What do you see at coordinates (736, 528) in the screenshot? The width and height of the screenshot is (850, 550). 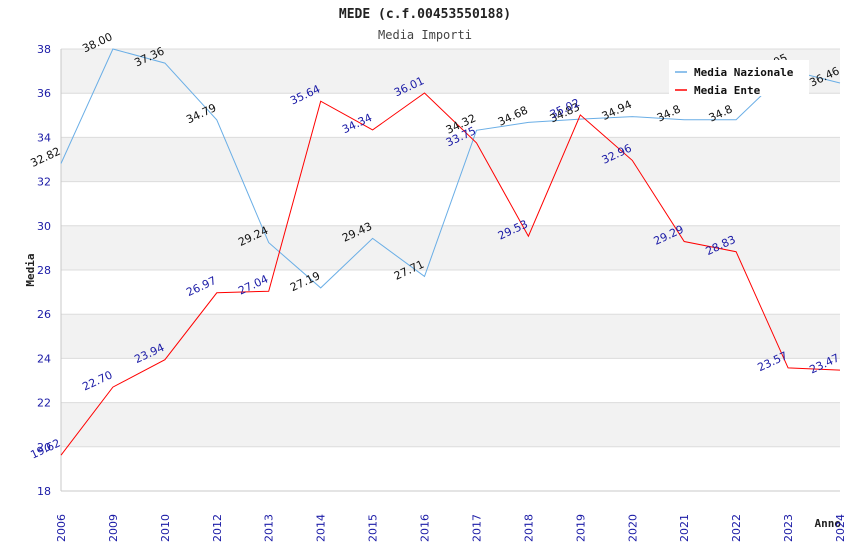 I see `x-tick-label: 2022` at bounding box center [736, 528].